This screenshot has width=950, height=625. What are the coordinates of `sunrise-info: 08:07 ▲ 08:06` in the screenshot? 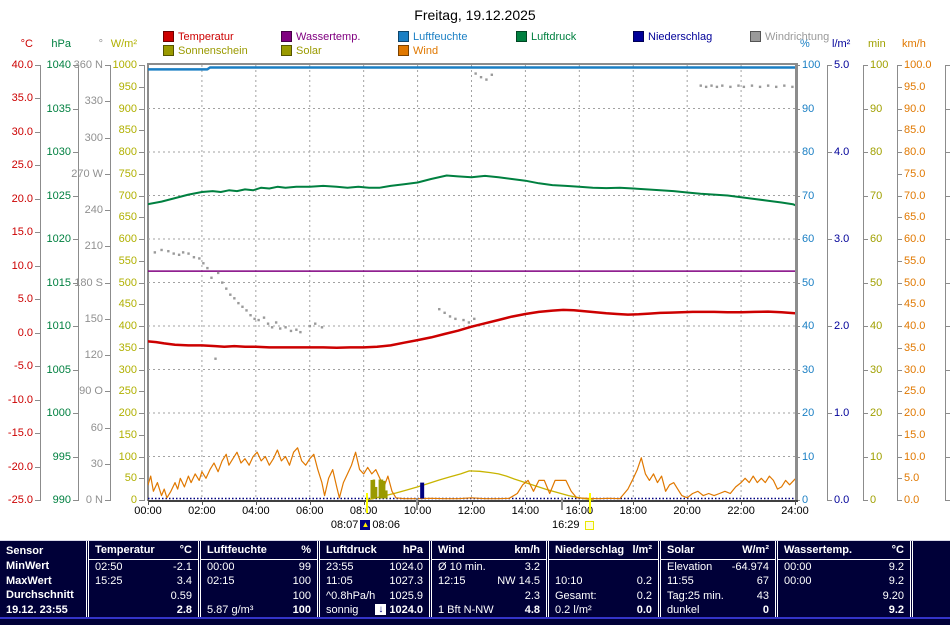 It's located at (365, 525).